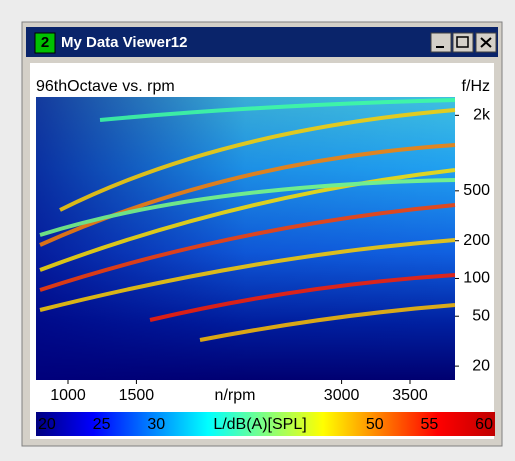 The height and width of the screenshot is (461, 515). What do you see at coordinates (430, 424) in the screenshot?
I see `colorbar-tick-label: 55` at bounding box center [430, 424].